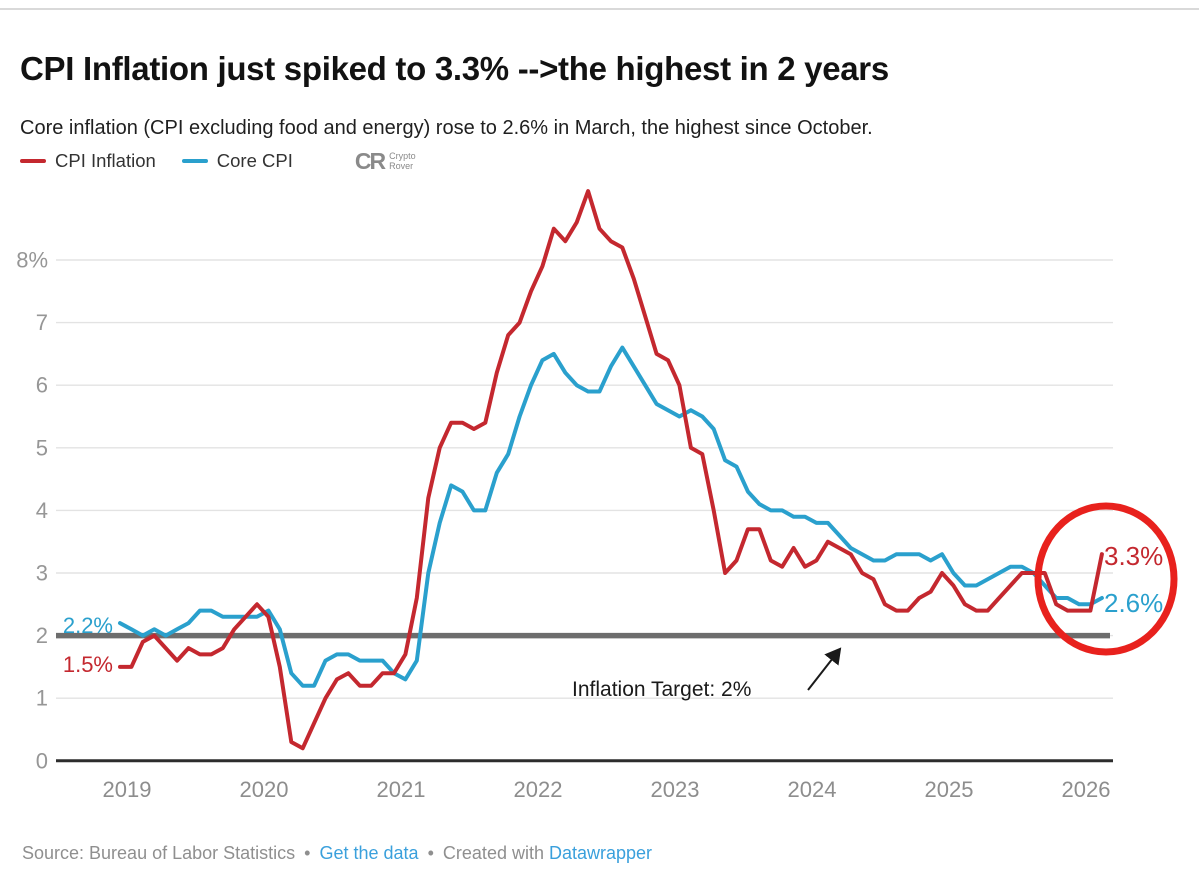 This screenshot has width=1199, height=879. I want to click on y-axis-label-1: 1, so click(42, 698).